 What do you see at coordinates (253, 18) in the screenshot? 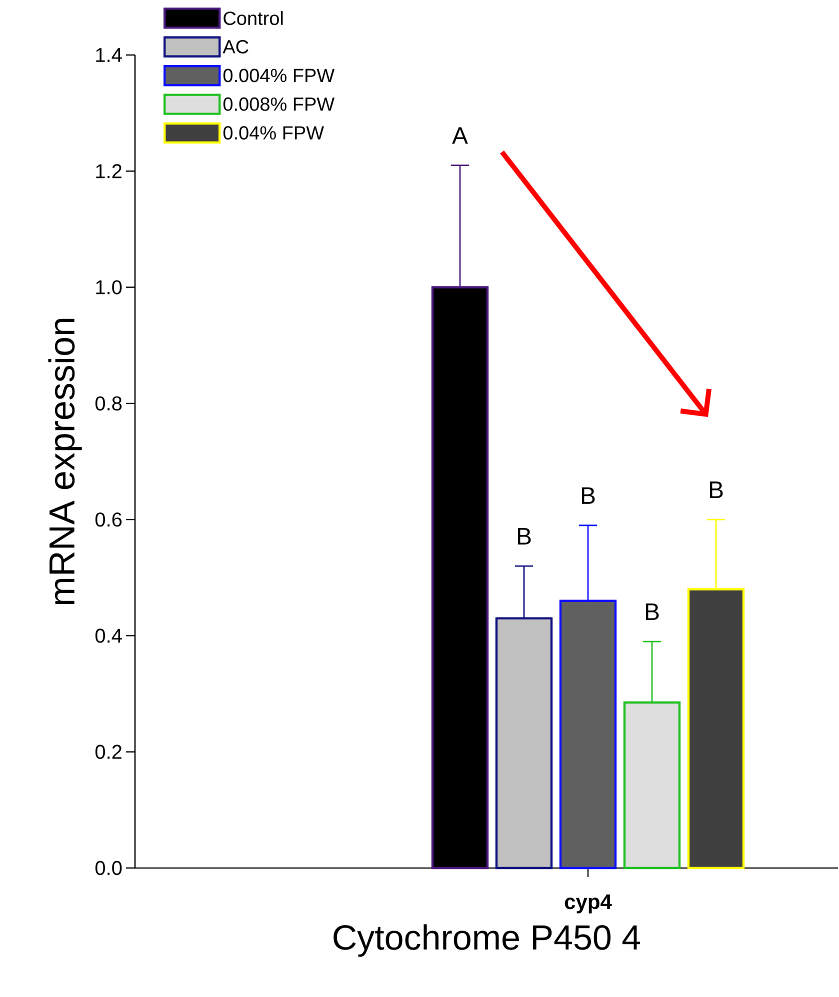
I see `legend-label: Control` at bounding box center [253, 18].